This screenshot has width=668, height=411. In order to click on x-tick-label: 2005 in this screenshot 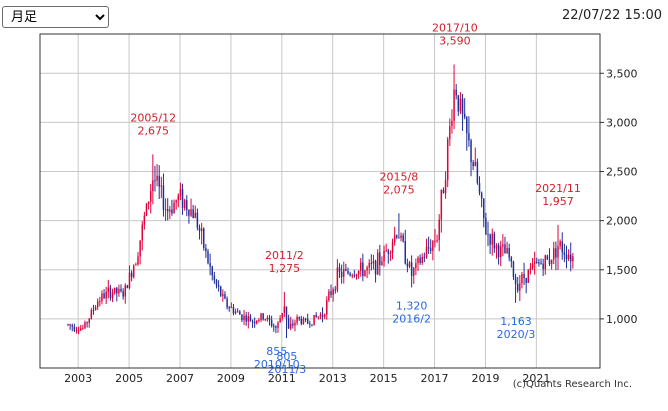, I will do `click(129, 378)`.